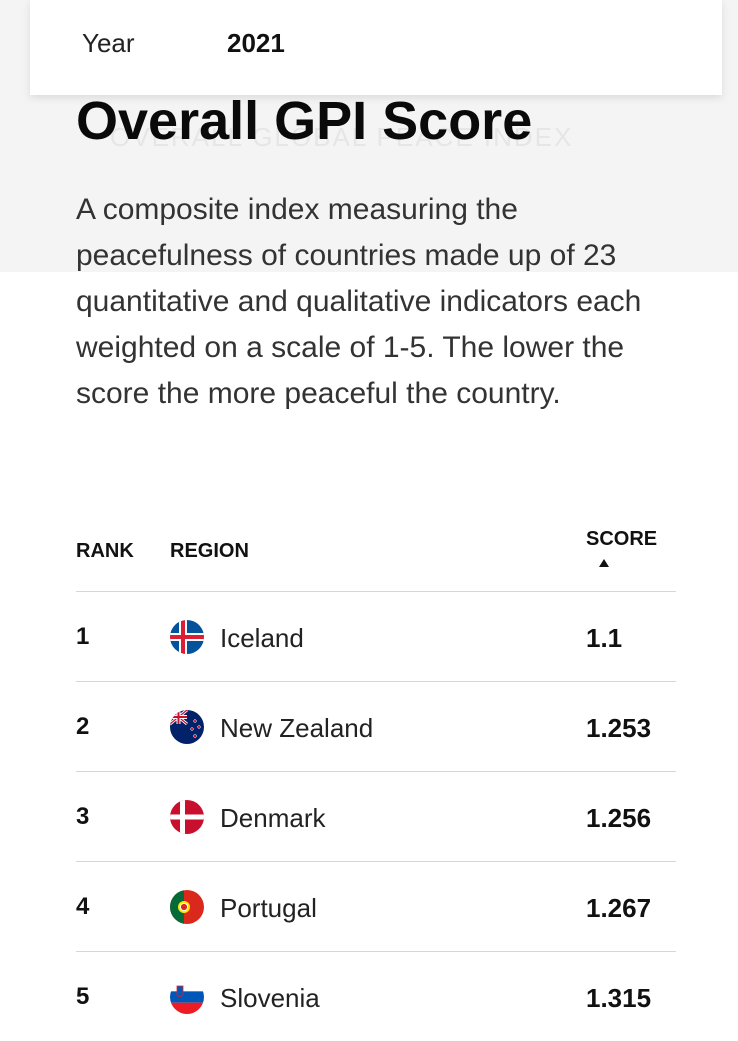 The height and width of the screenshot is (1041, 738). Describe the element at coordinates (187, 907) in the screenshot. I see `portugal-flag-icon` at that location.